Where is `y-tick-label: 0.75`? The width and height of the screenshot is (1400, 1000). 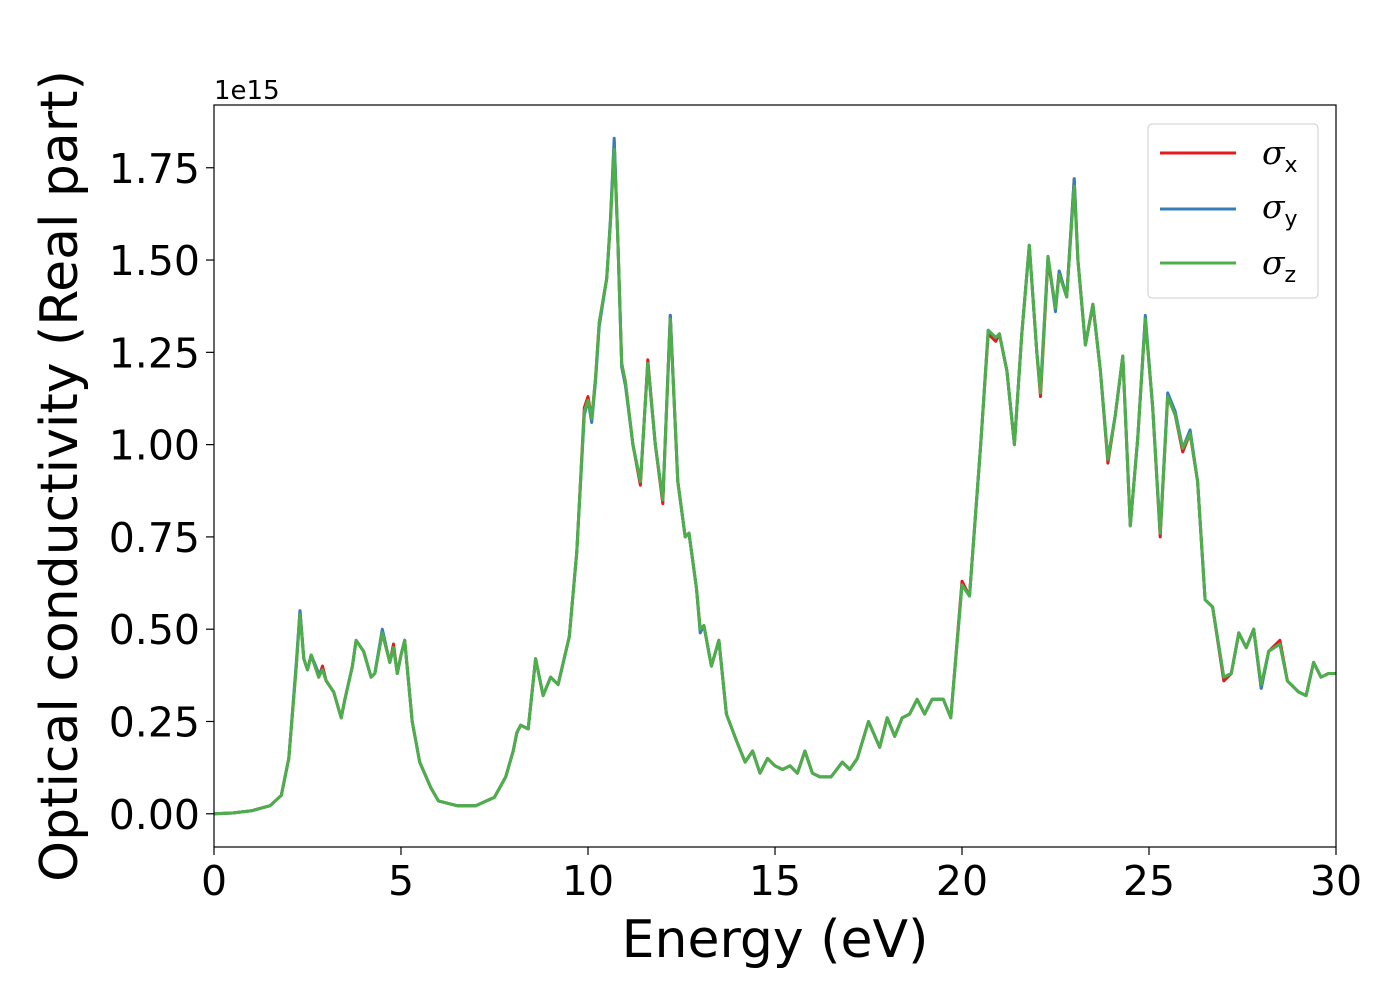 y-tick-label: 0.75 is located at coordinates (154, 538).